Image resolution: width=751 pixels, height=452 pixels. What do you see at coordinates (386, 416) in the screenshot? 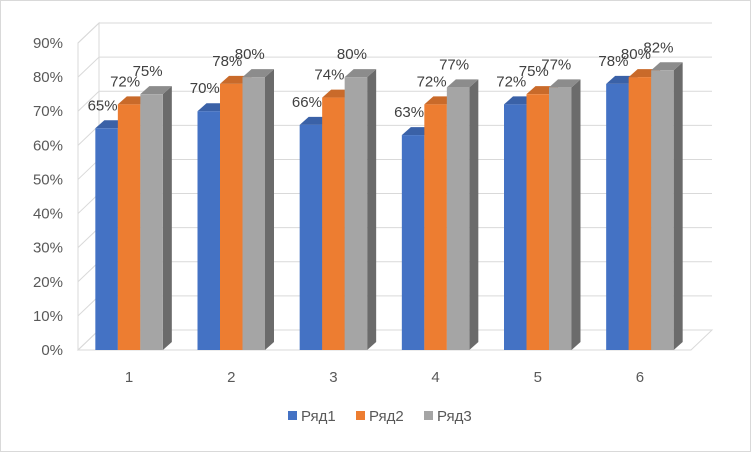
I see `legend-label: Ряд2` at bounding box center [386, 416].